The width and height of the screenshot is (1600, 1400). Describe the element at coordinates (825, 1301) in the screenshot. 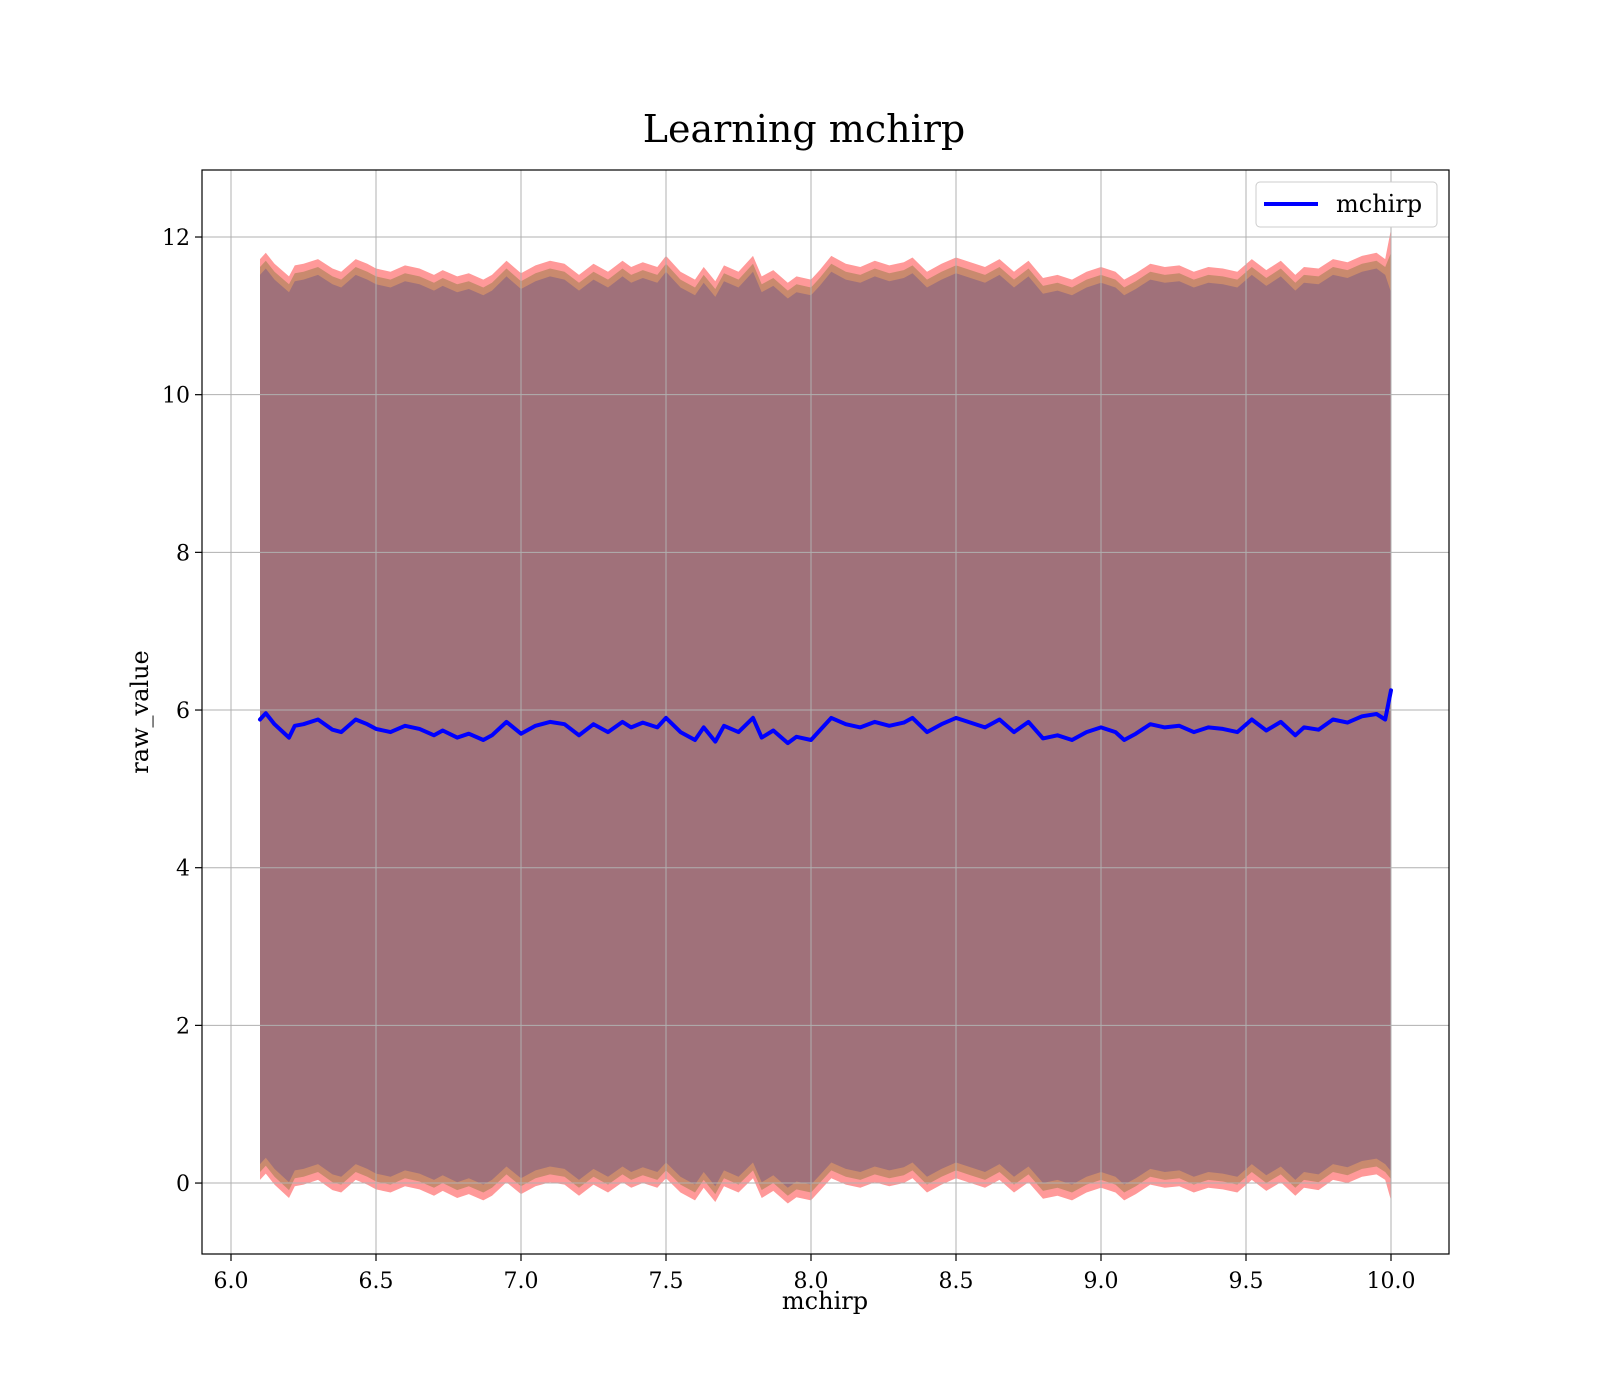

I see `x-axis-label: mchirp` at that location.